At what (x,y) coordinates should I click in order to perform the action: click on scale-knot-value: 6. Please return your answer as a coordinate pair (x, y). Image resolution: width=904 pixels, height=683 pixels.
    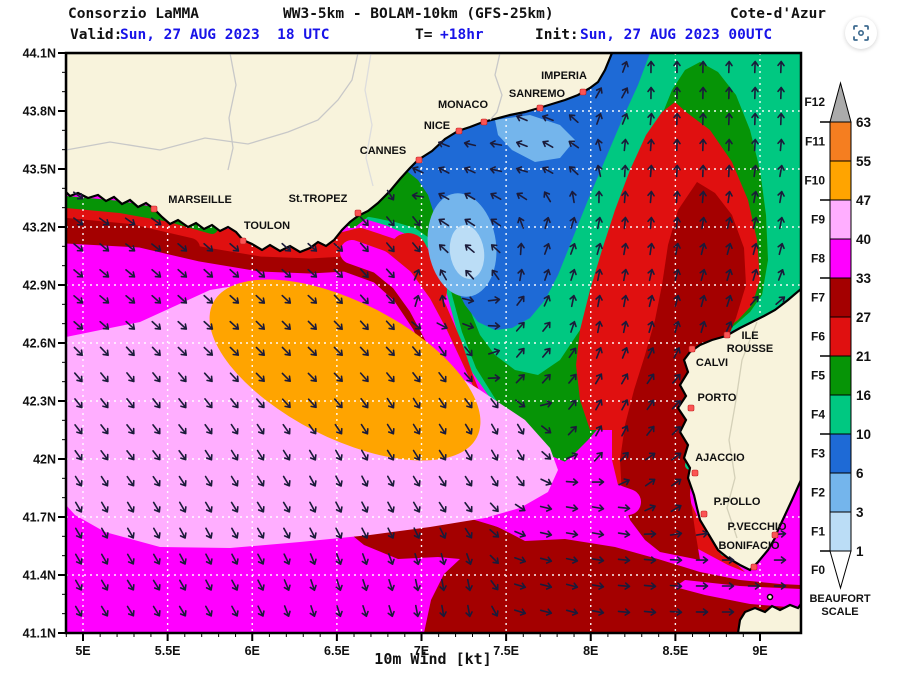
    Looking at the image, I should click on (860, 473).